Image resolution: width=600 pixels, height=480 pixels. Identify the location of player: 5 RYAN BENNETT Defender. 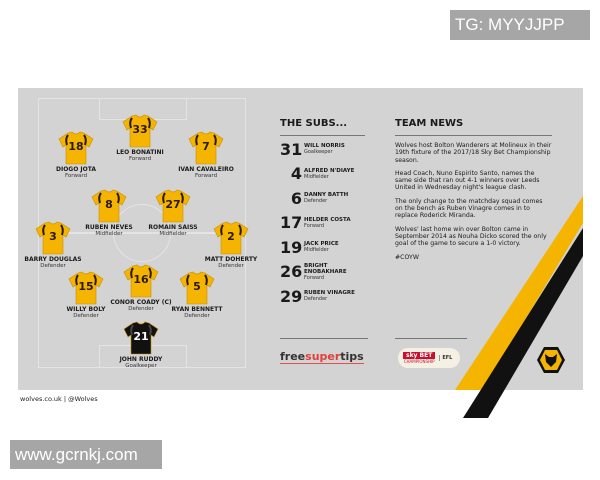
(197, 295).